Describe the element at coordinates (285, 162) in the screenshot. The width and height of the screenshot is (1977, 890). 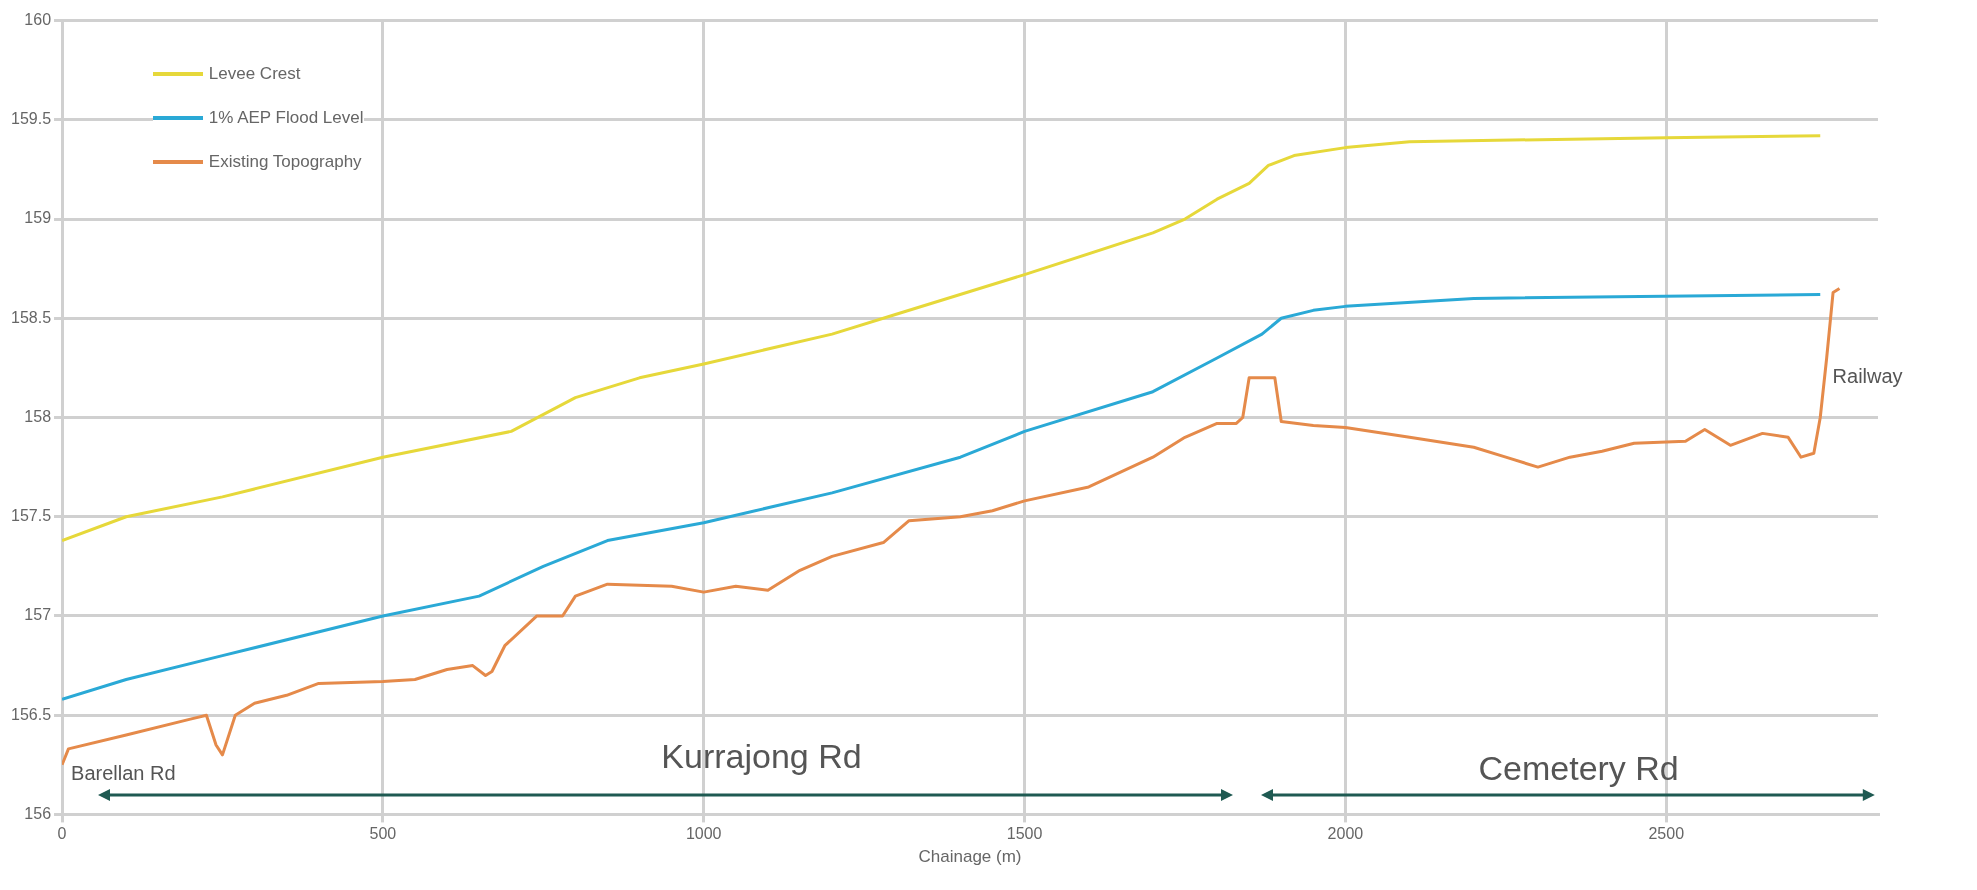
I see `legend-label: Existing Topography` at that location.